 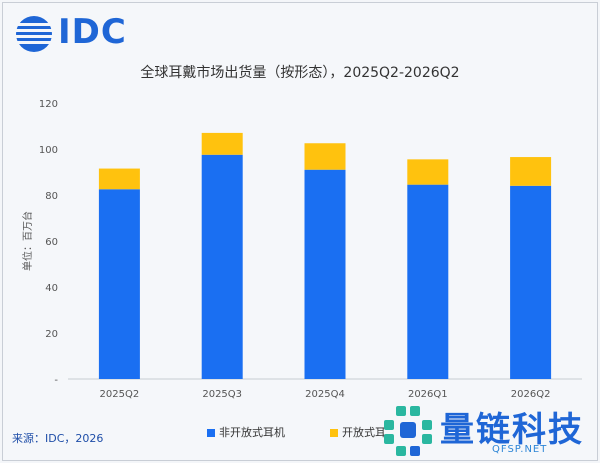 I want to click on bar-closed-2025Q3, so click(x=222, y=266).